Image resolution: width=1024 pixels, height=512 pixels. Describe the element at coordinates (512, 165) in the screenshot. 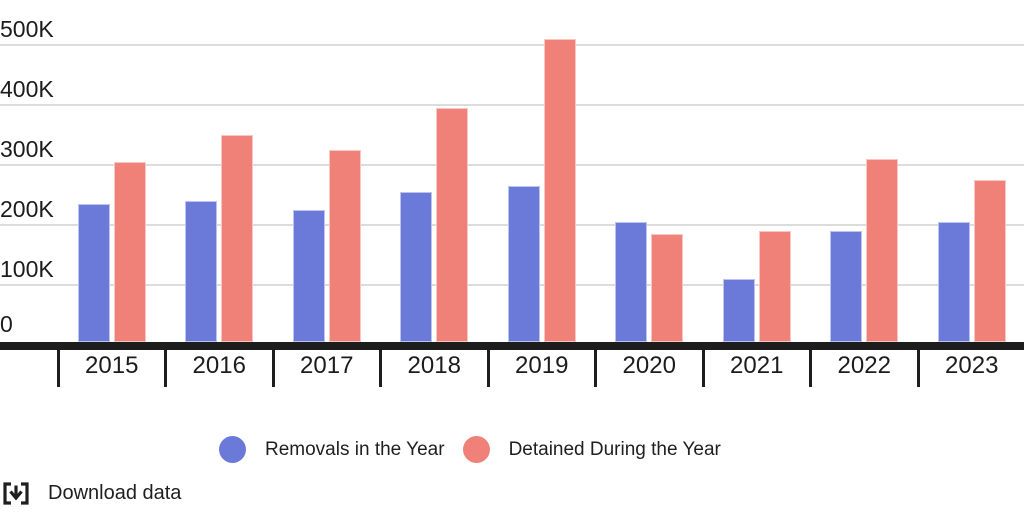

I see `gridline-300k` at that location.